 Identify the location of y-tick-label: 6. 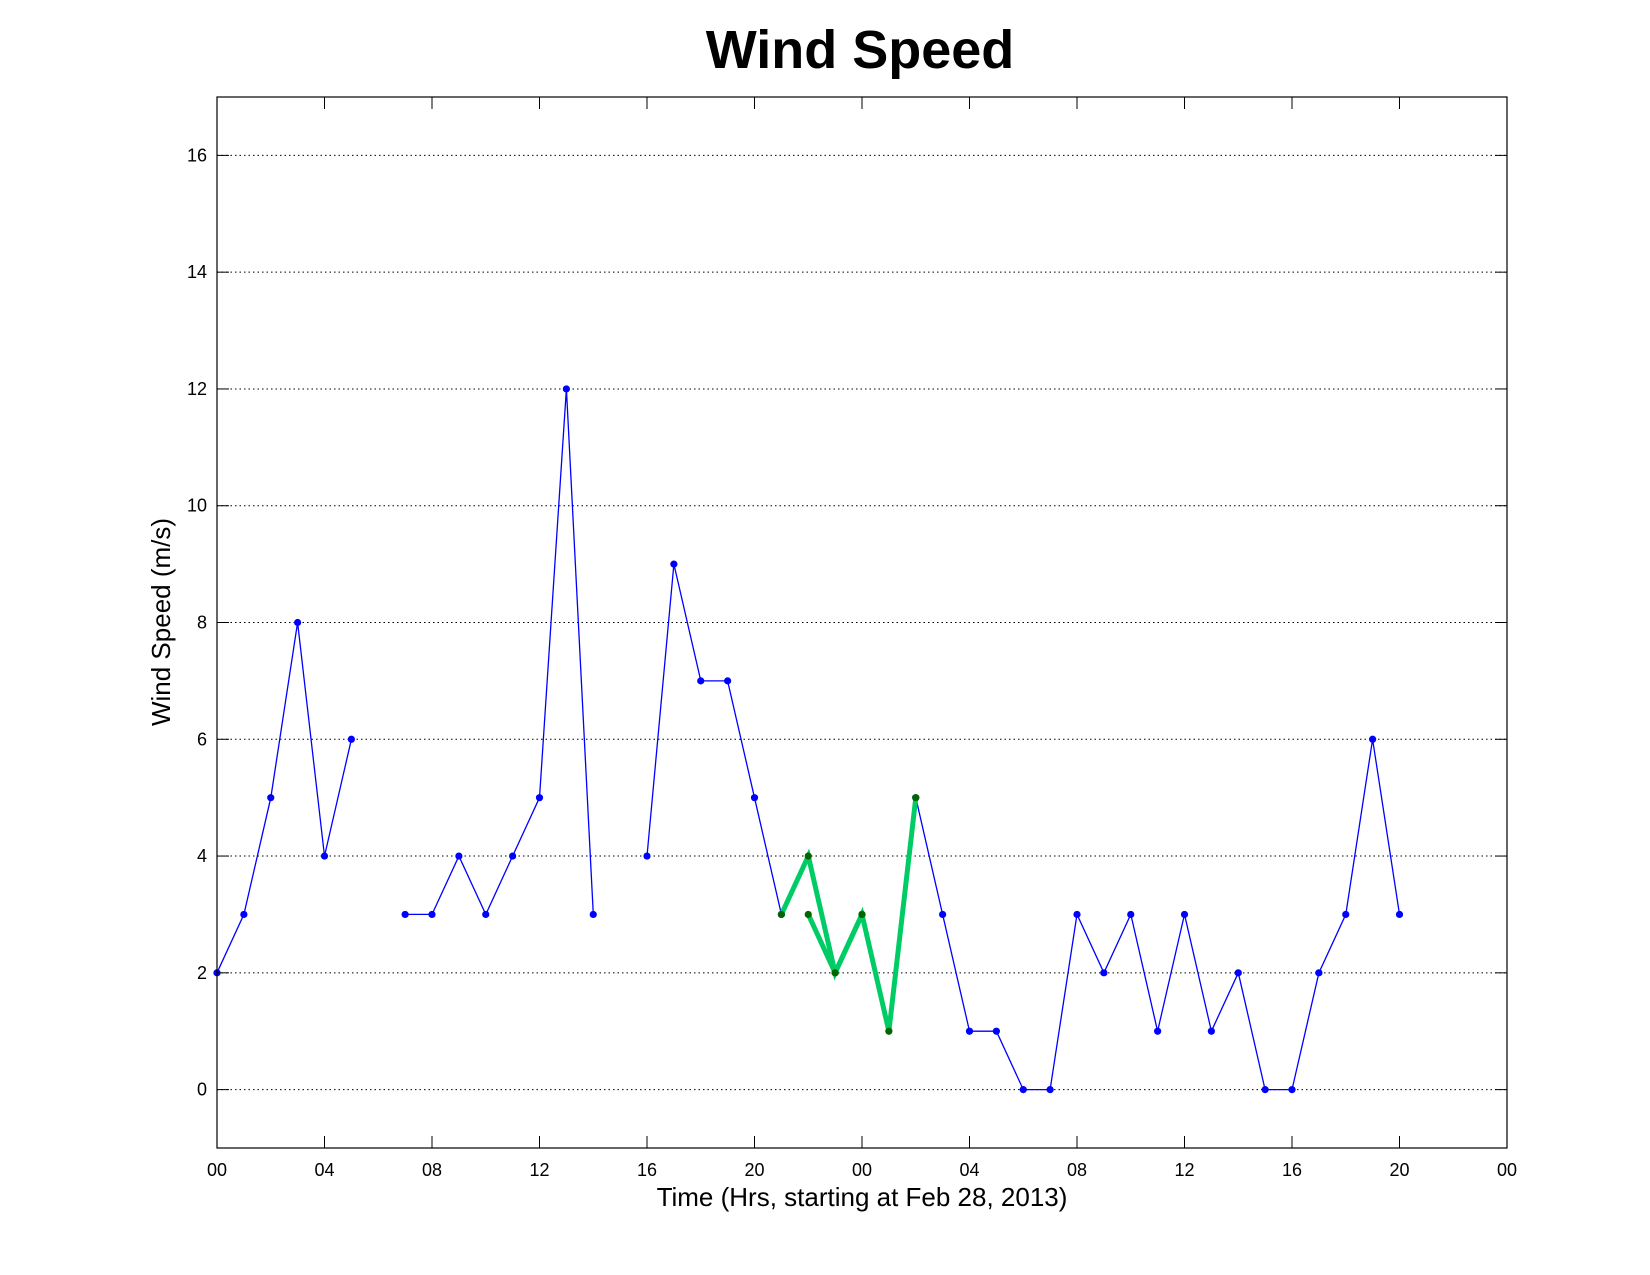
(202, 739).